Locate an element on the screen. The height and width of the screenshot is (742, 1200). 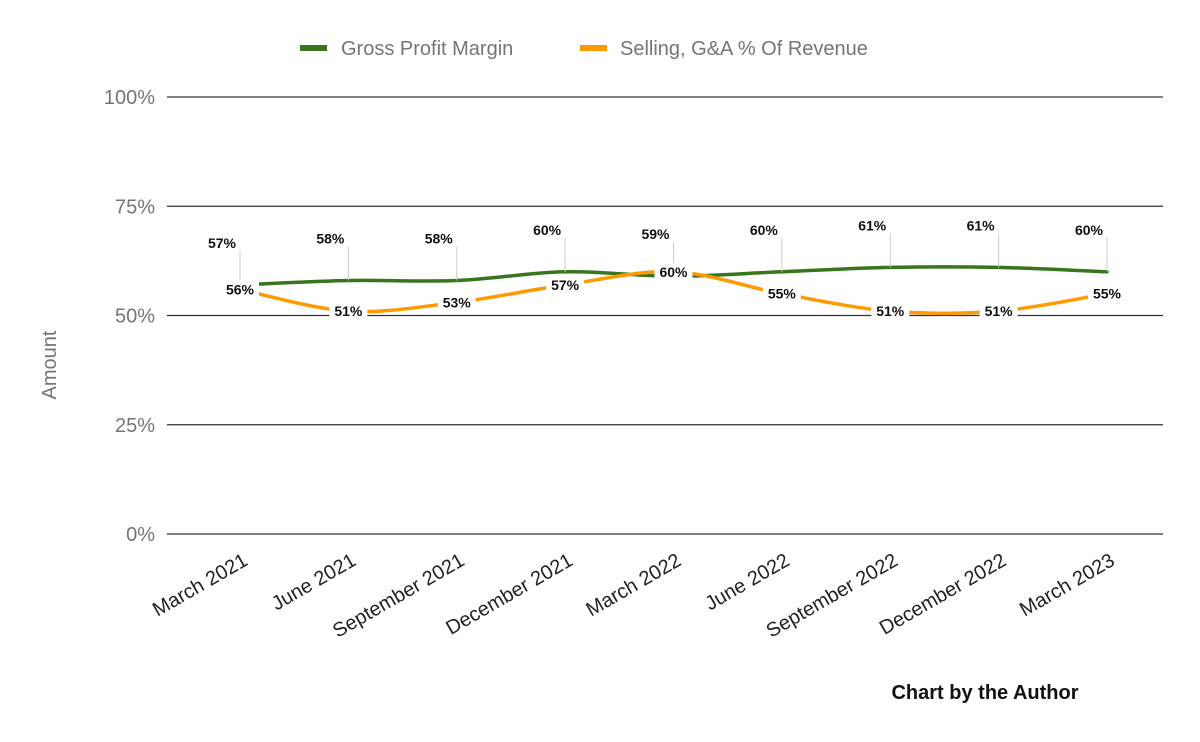
x-tick-label: June 2022 is located at coordinates (747, 582).